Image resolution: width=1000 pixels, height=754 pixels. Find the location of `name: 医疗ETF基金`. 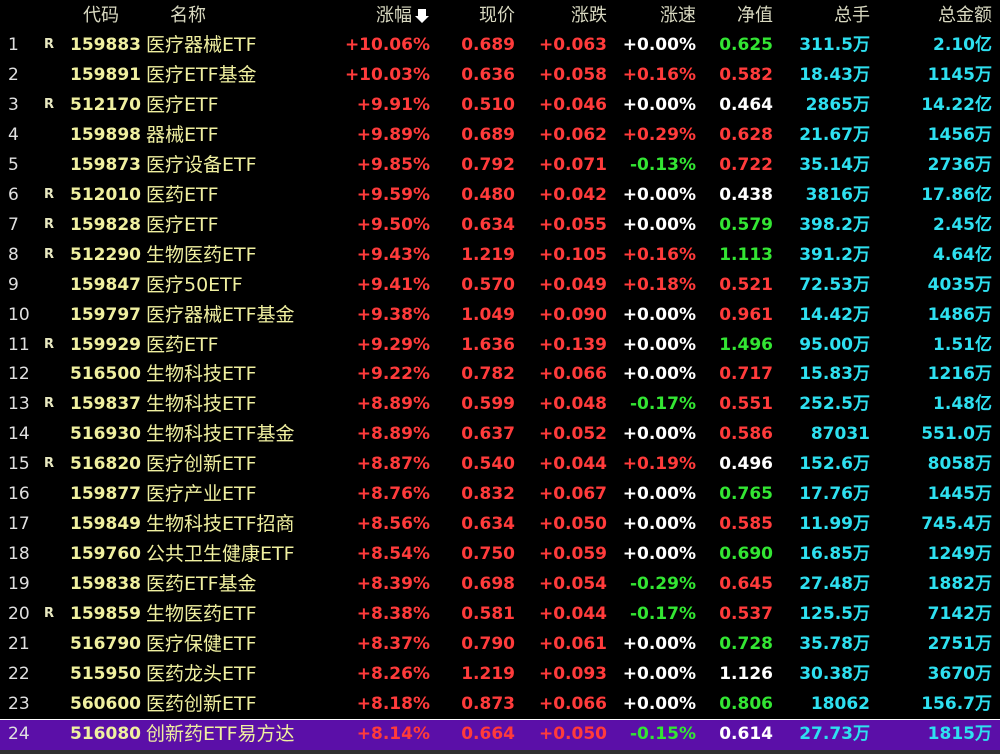

name: 医疗ETF基金 is located at coordinates (201, 74).